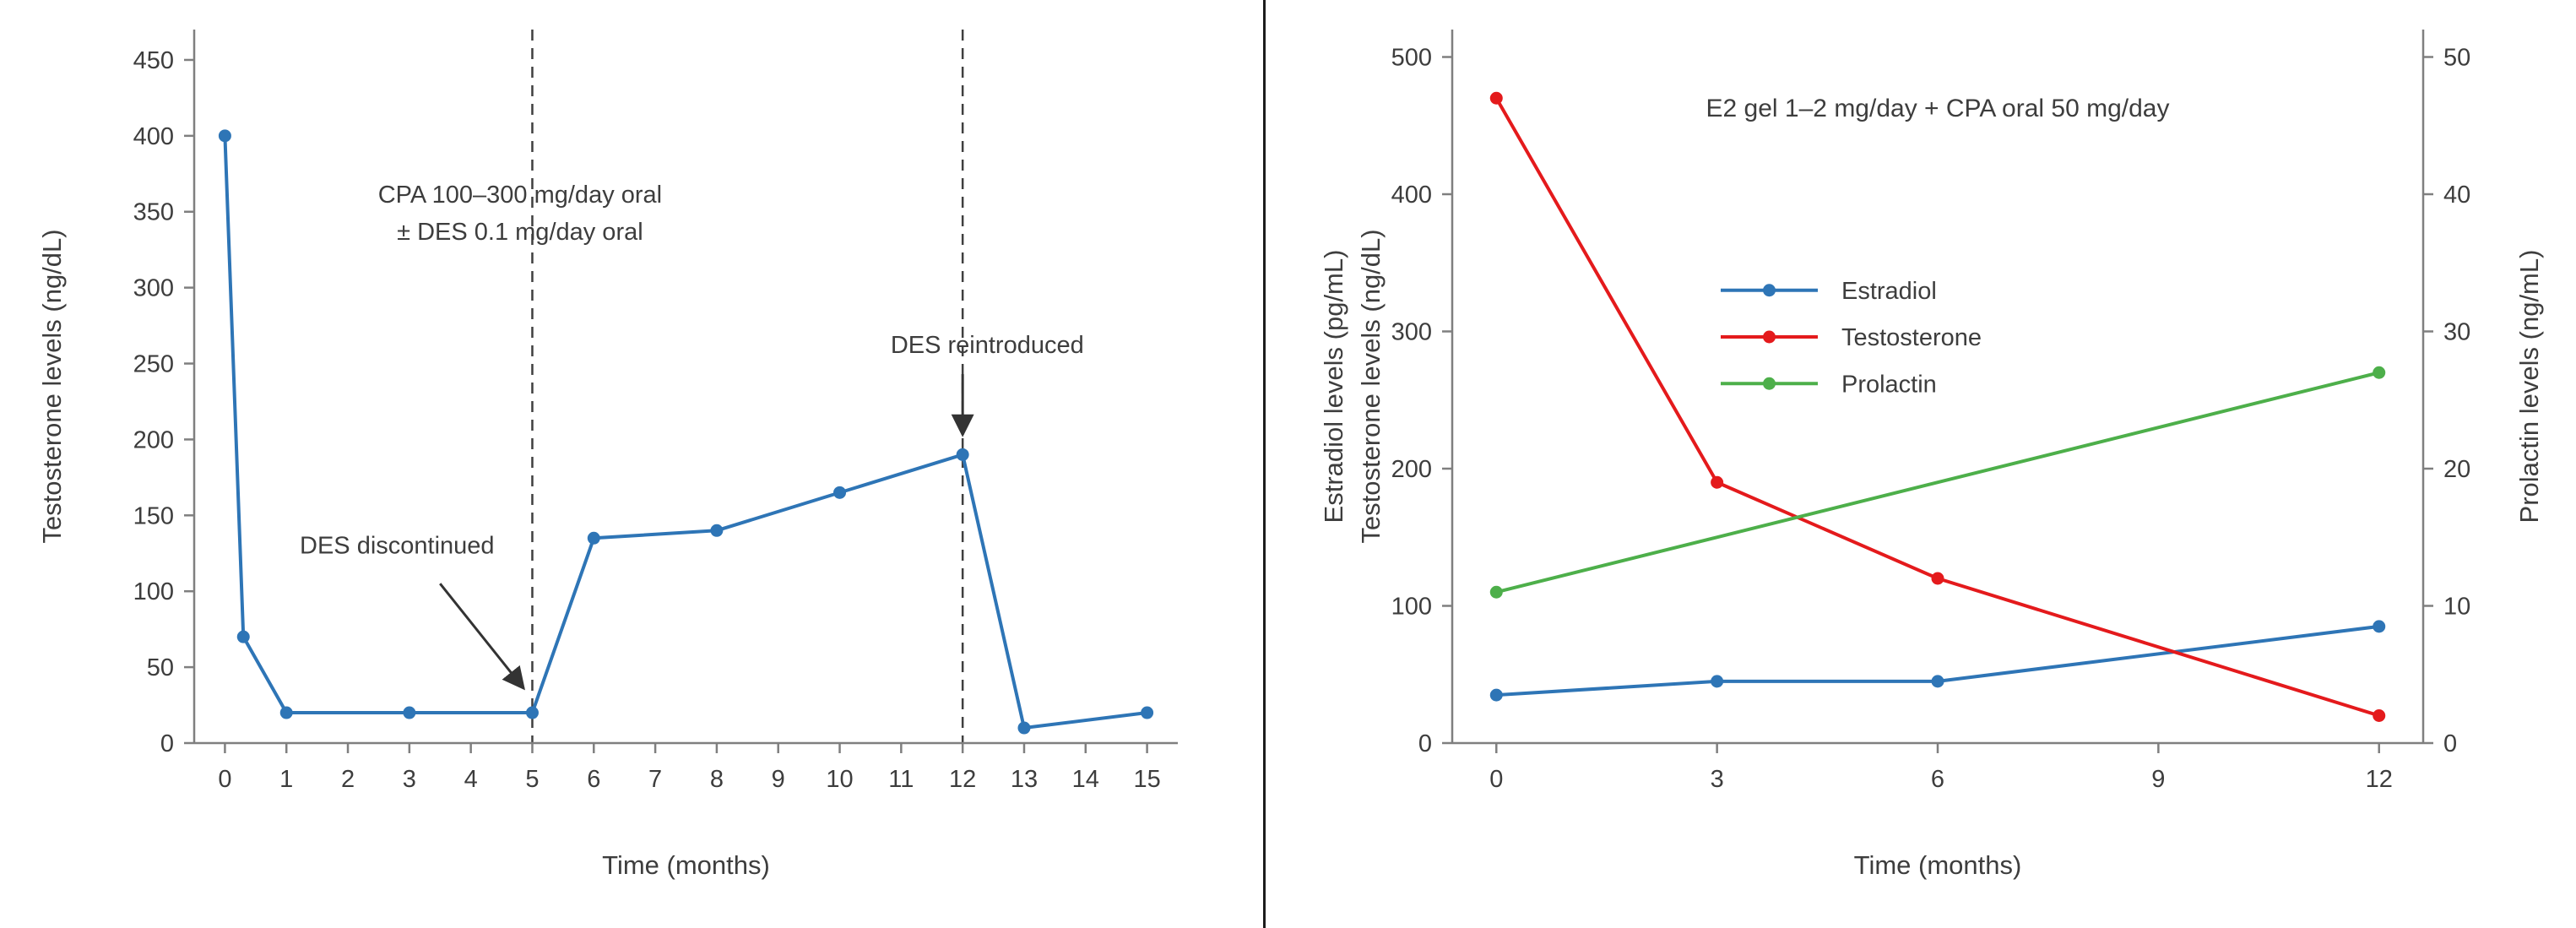 Image resolution: width=2576 pixels, height=928 pixels. What do you see at coordinates (1912, 337) in the screenshot?
I see `legend-label-testosterone: Testosterone` at bounding box center [1912, 337].